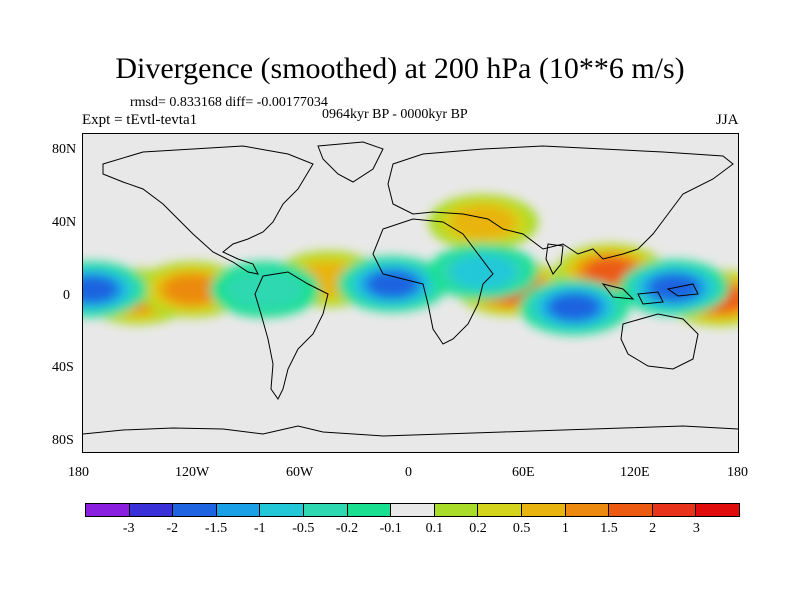 This screenshot has width=800, height=600. What do you see at coordinates (523, 472) in the screenshot?
I see `lon-tick: 60E` at bounding box center [523, 472].